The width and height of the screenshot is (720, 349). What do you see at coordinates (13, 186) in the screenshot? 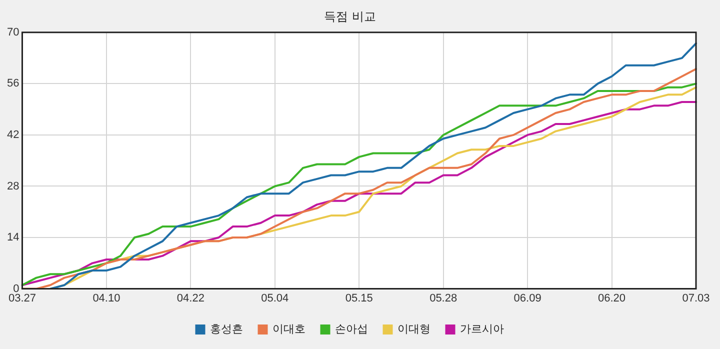
I see `y-tick-label: 28` at bounding box center [13, 186].